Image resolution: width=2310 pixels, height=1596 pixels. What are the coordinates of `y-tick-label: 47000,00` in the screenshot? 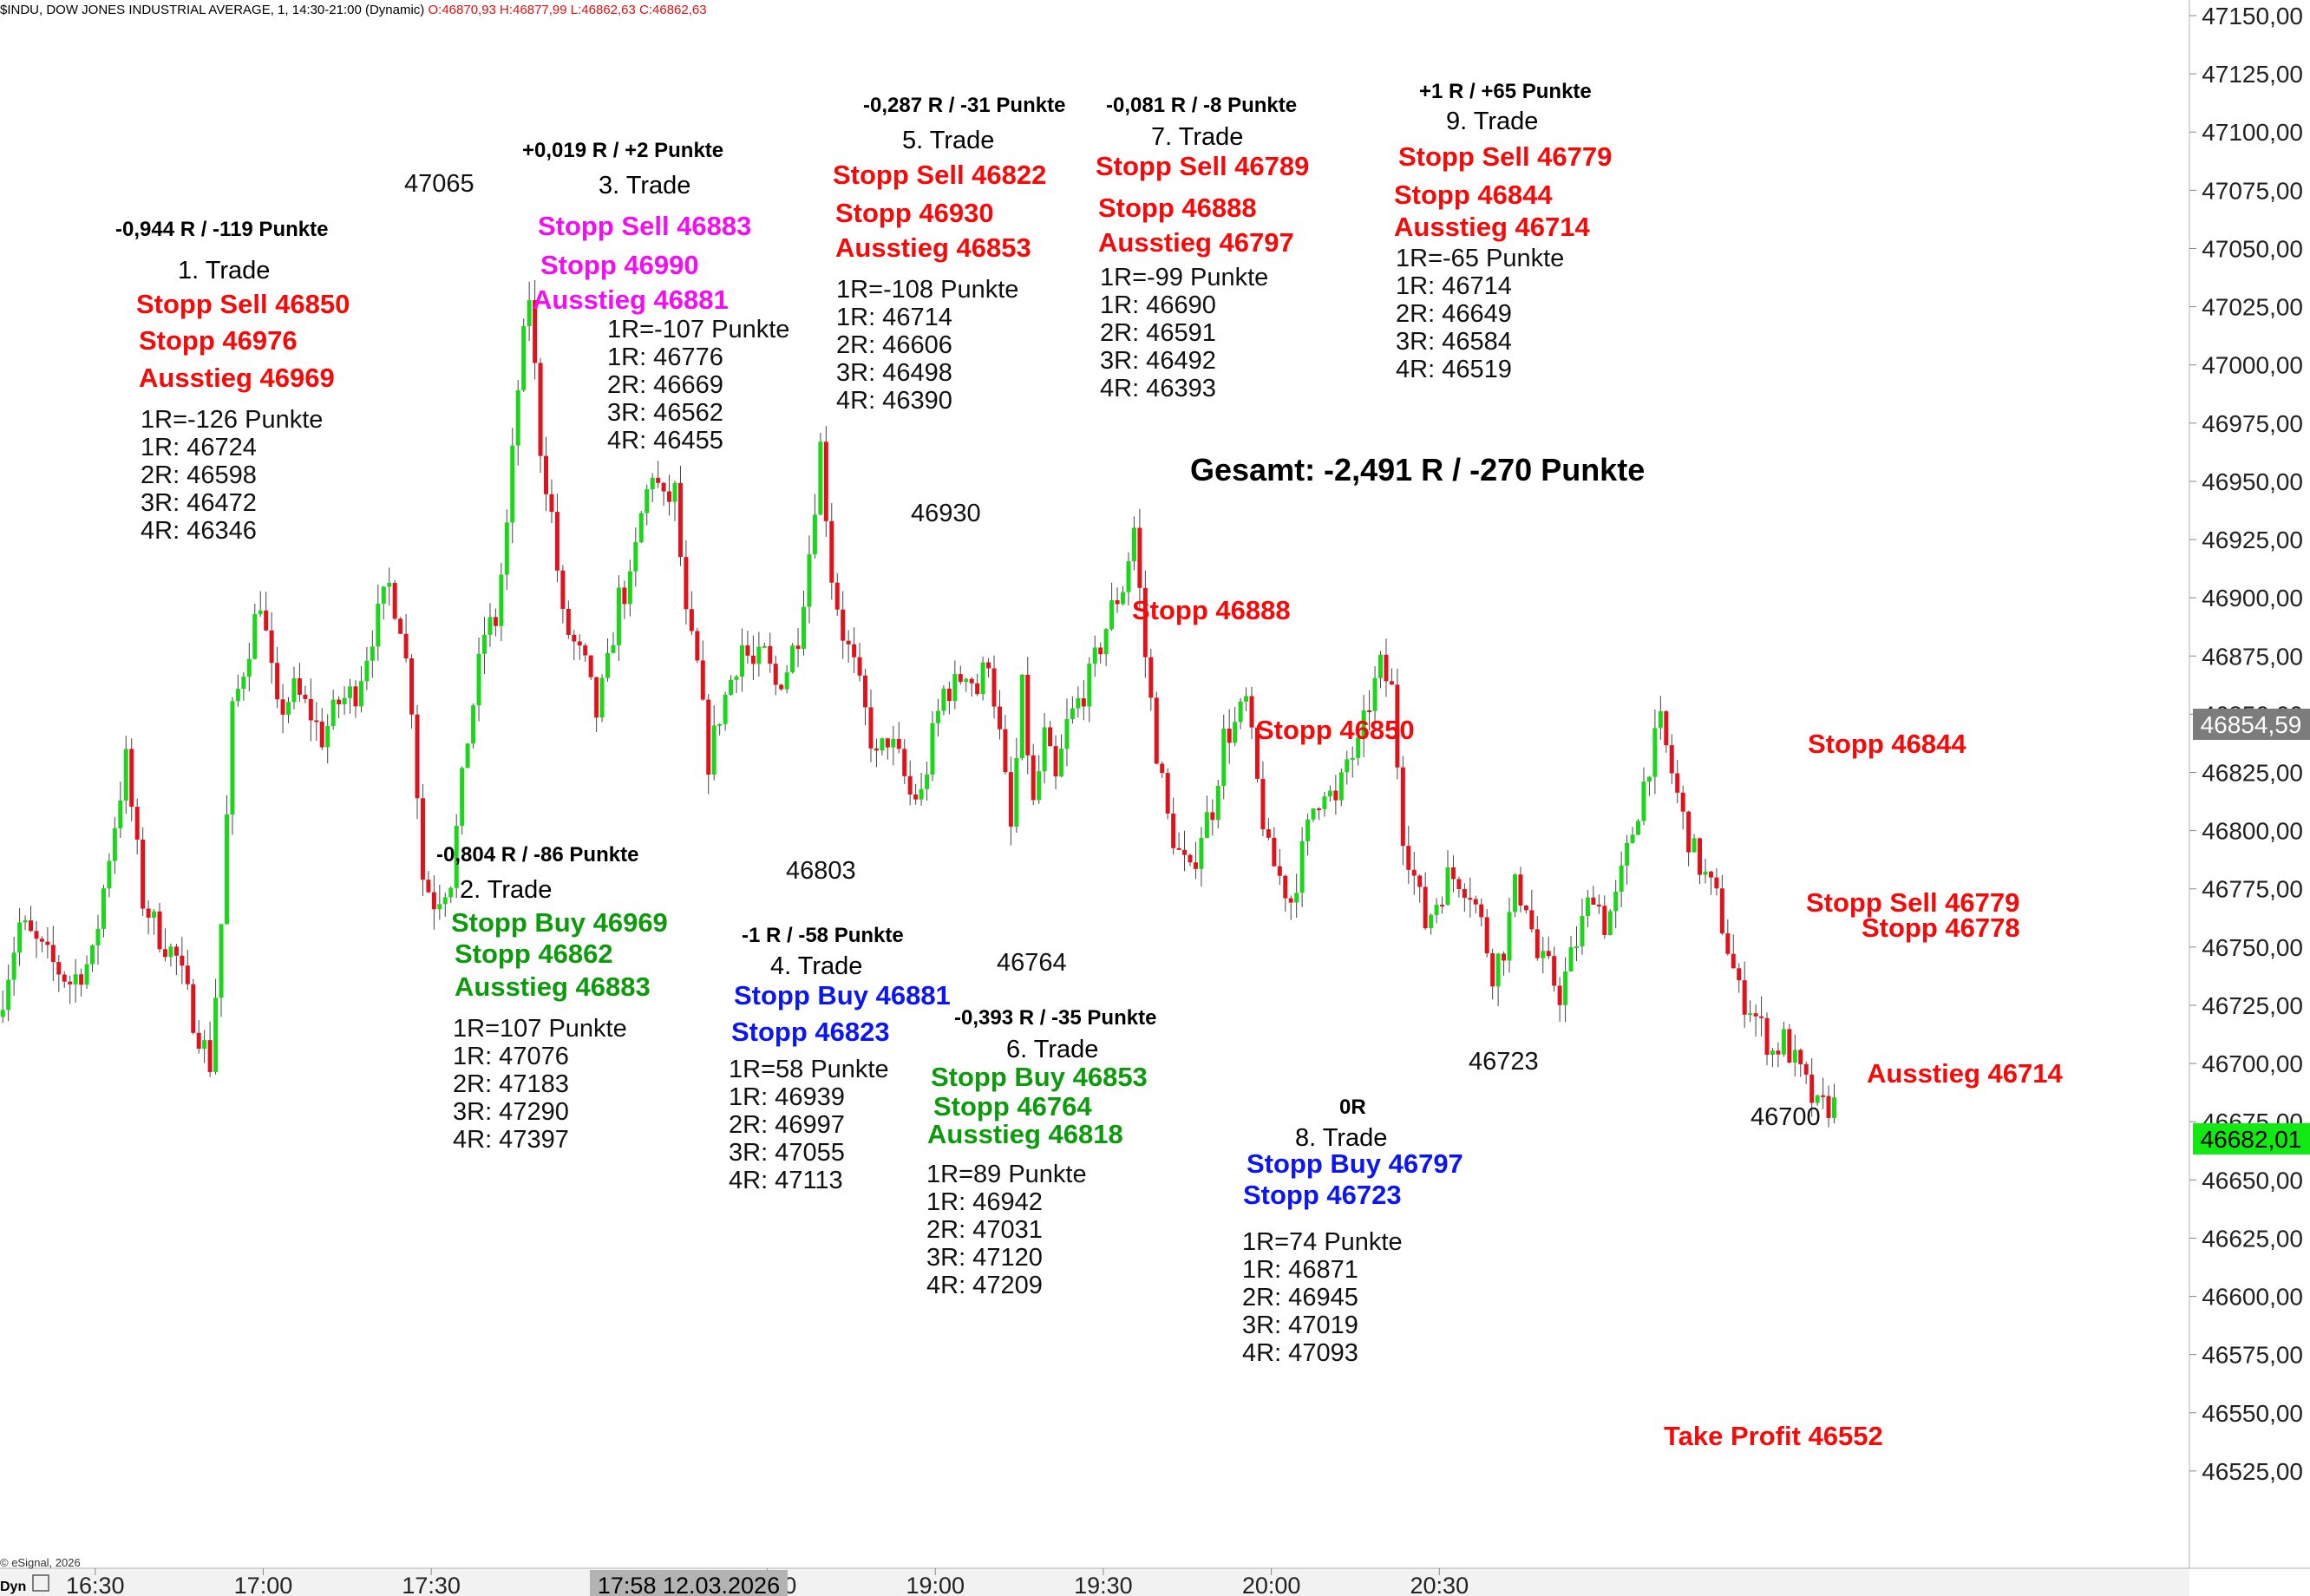 It's located at (2252, 365).